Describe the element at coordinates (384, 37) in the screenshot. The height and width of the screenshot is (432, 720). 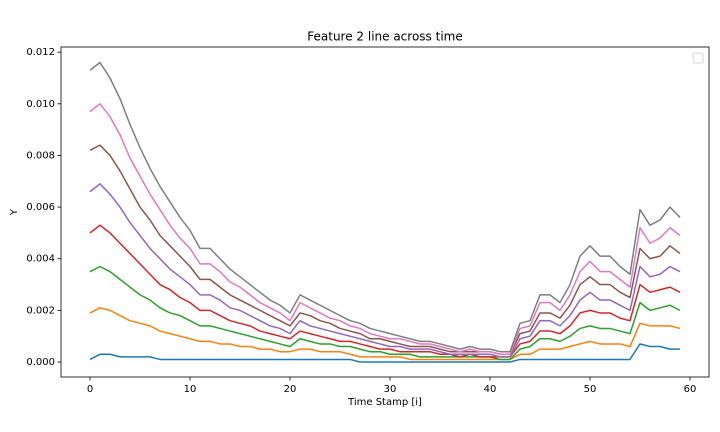
I see `chart-title: Feature 2 line across time` at that location.